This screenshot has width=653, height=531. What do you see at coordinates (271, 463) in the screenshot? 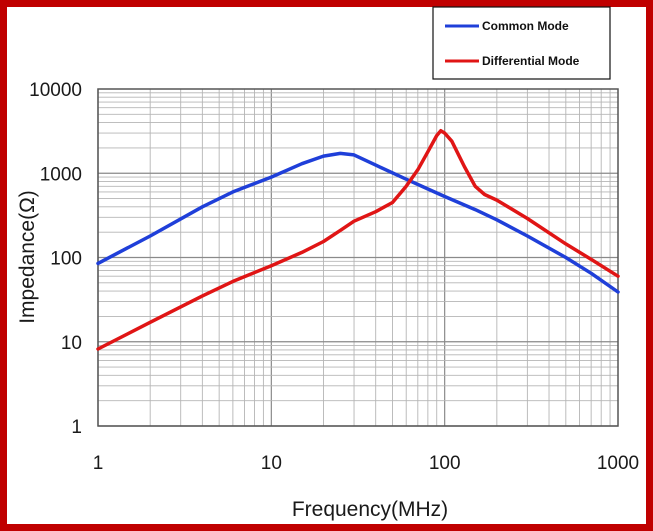
I see `x-tick-label: 10` at bounding box center [271, 463].